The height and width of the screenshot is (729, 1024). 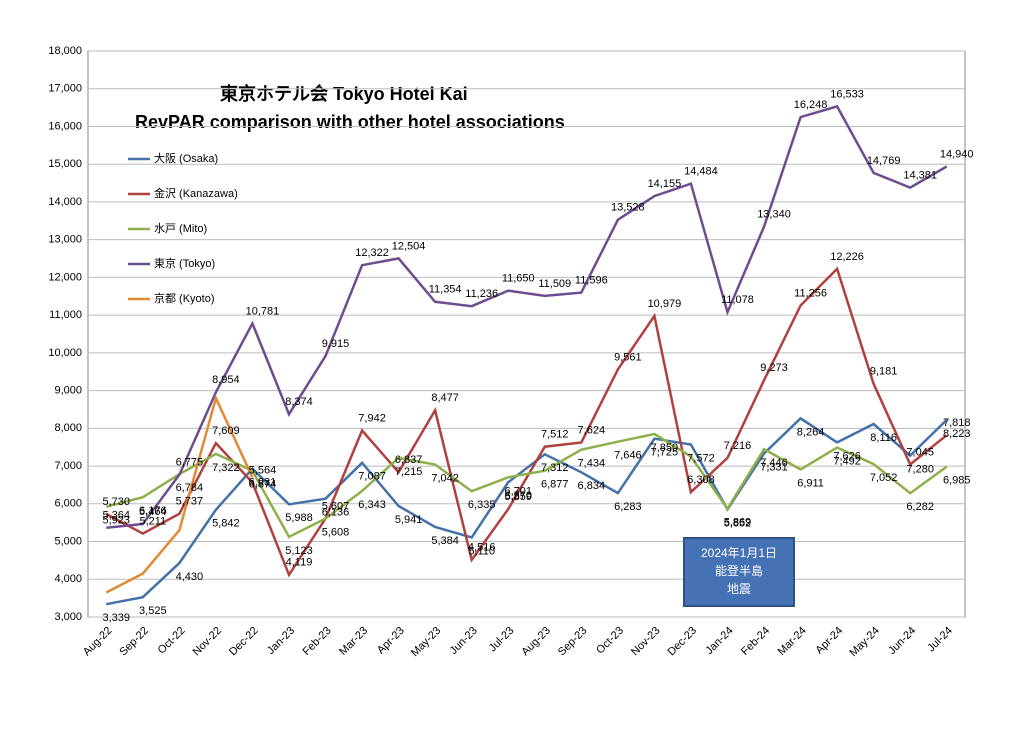 What do you see at coordinates (152, 521) in the screenshot?
I see `data-label: 5,211` at bounding box center [152, 521].